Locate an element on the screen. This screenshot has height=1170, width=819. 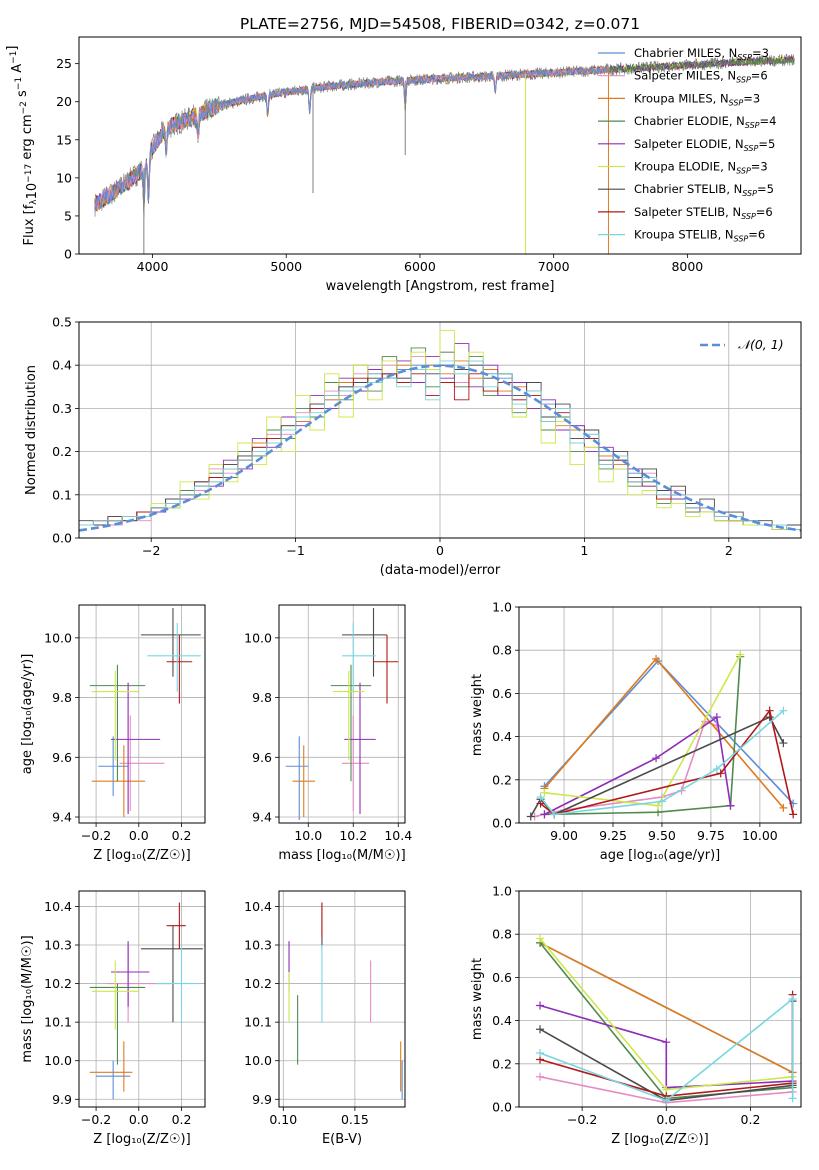
z-weight-ytick-label: 0.0 is located at coordinates (502, 1107).